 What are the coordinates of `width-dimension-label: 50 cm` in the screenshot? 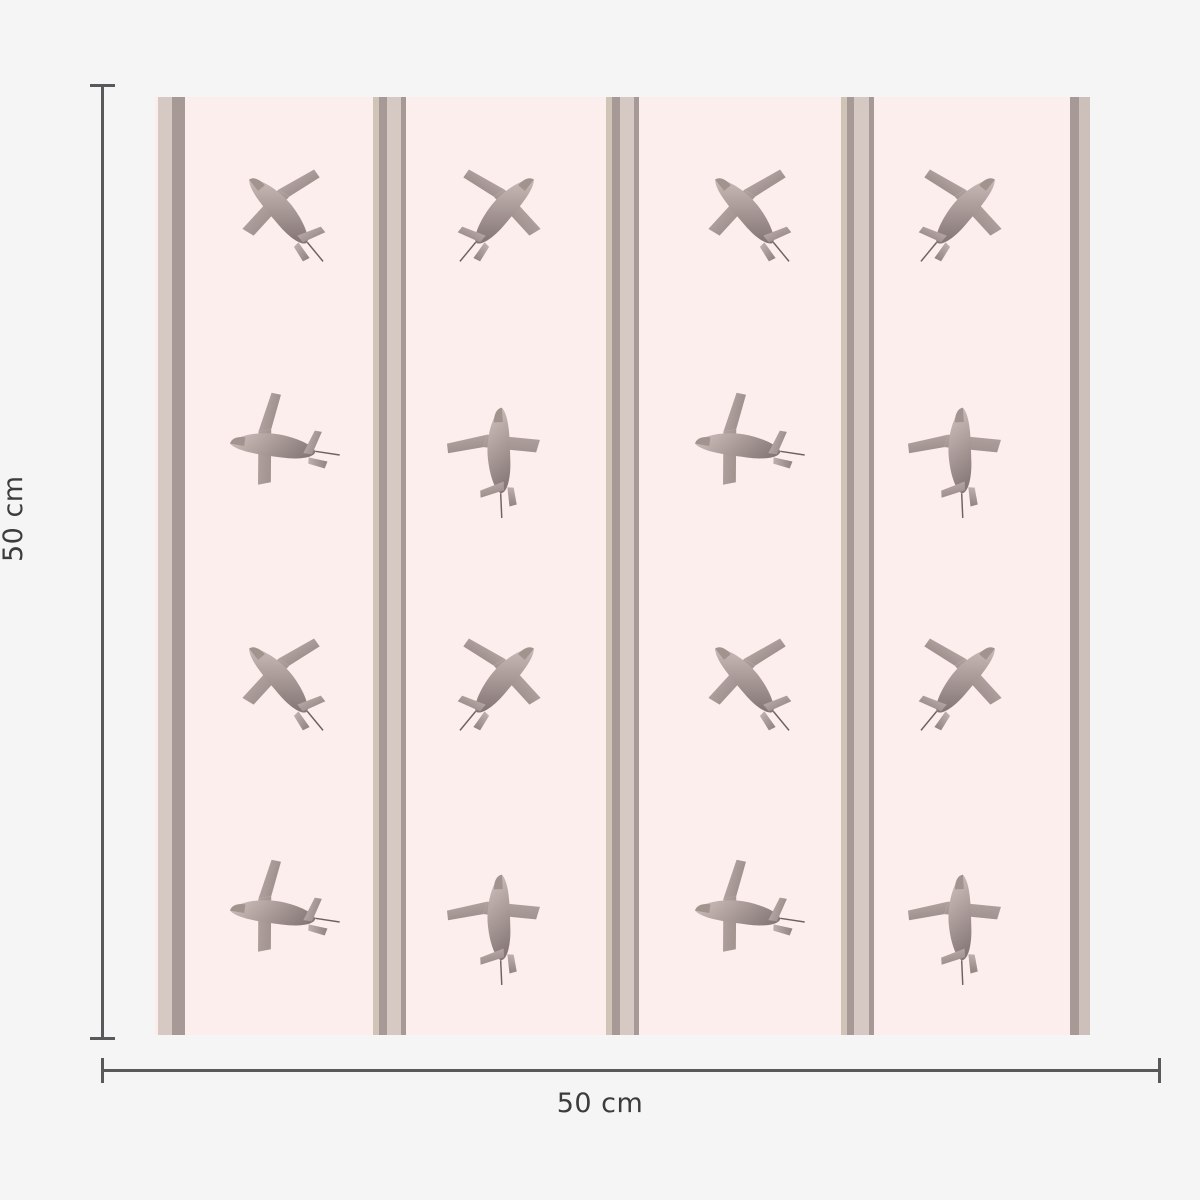 It's located at (600, 1103).